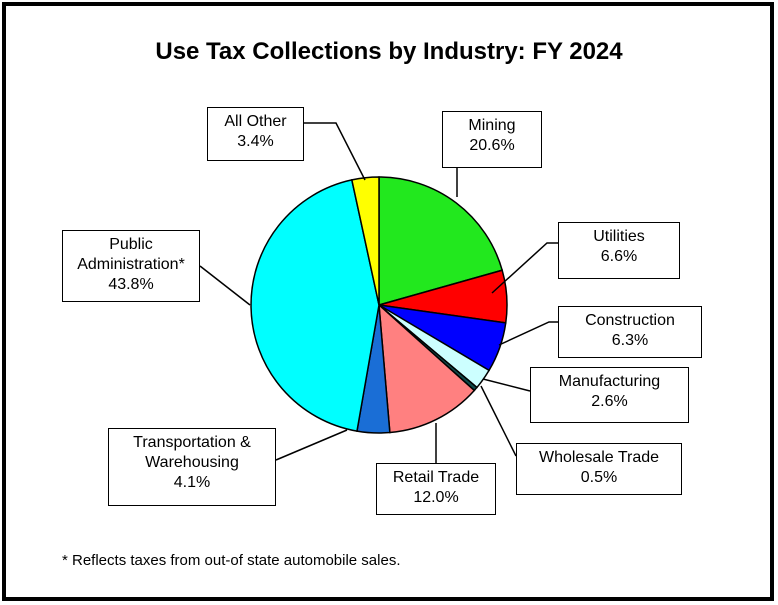 The width and height of the screenshot is (778, 605). I want to click on data-label-public-administration: Public Administration* 43.8%, so click(131, 266).